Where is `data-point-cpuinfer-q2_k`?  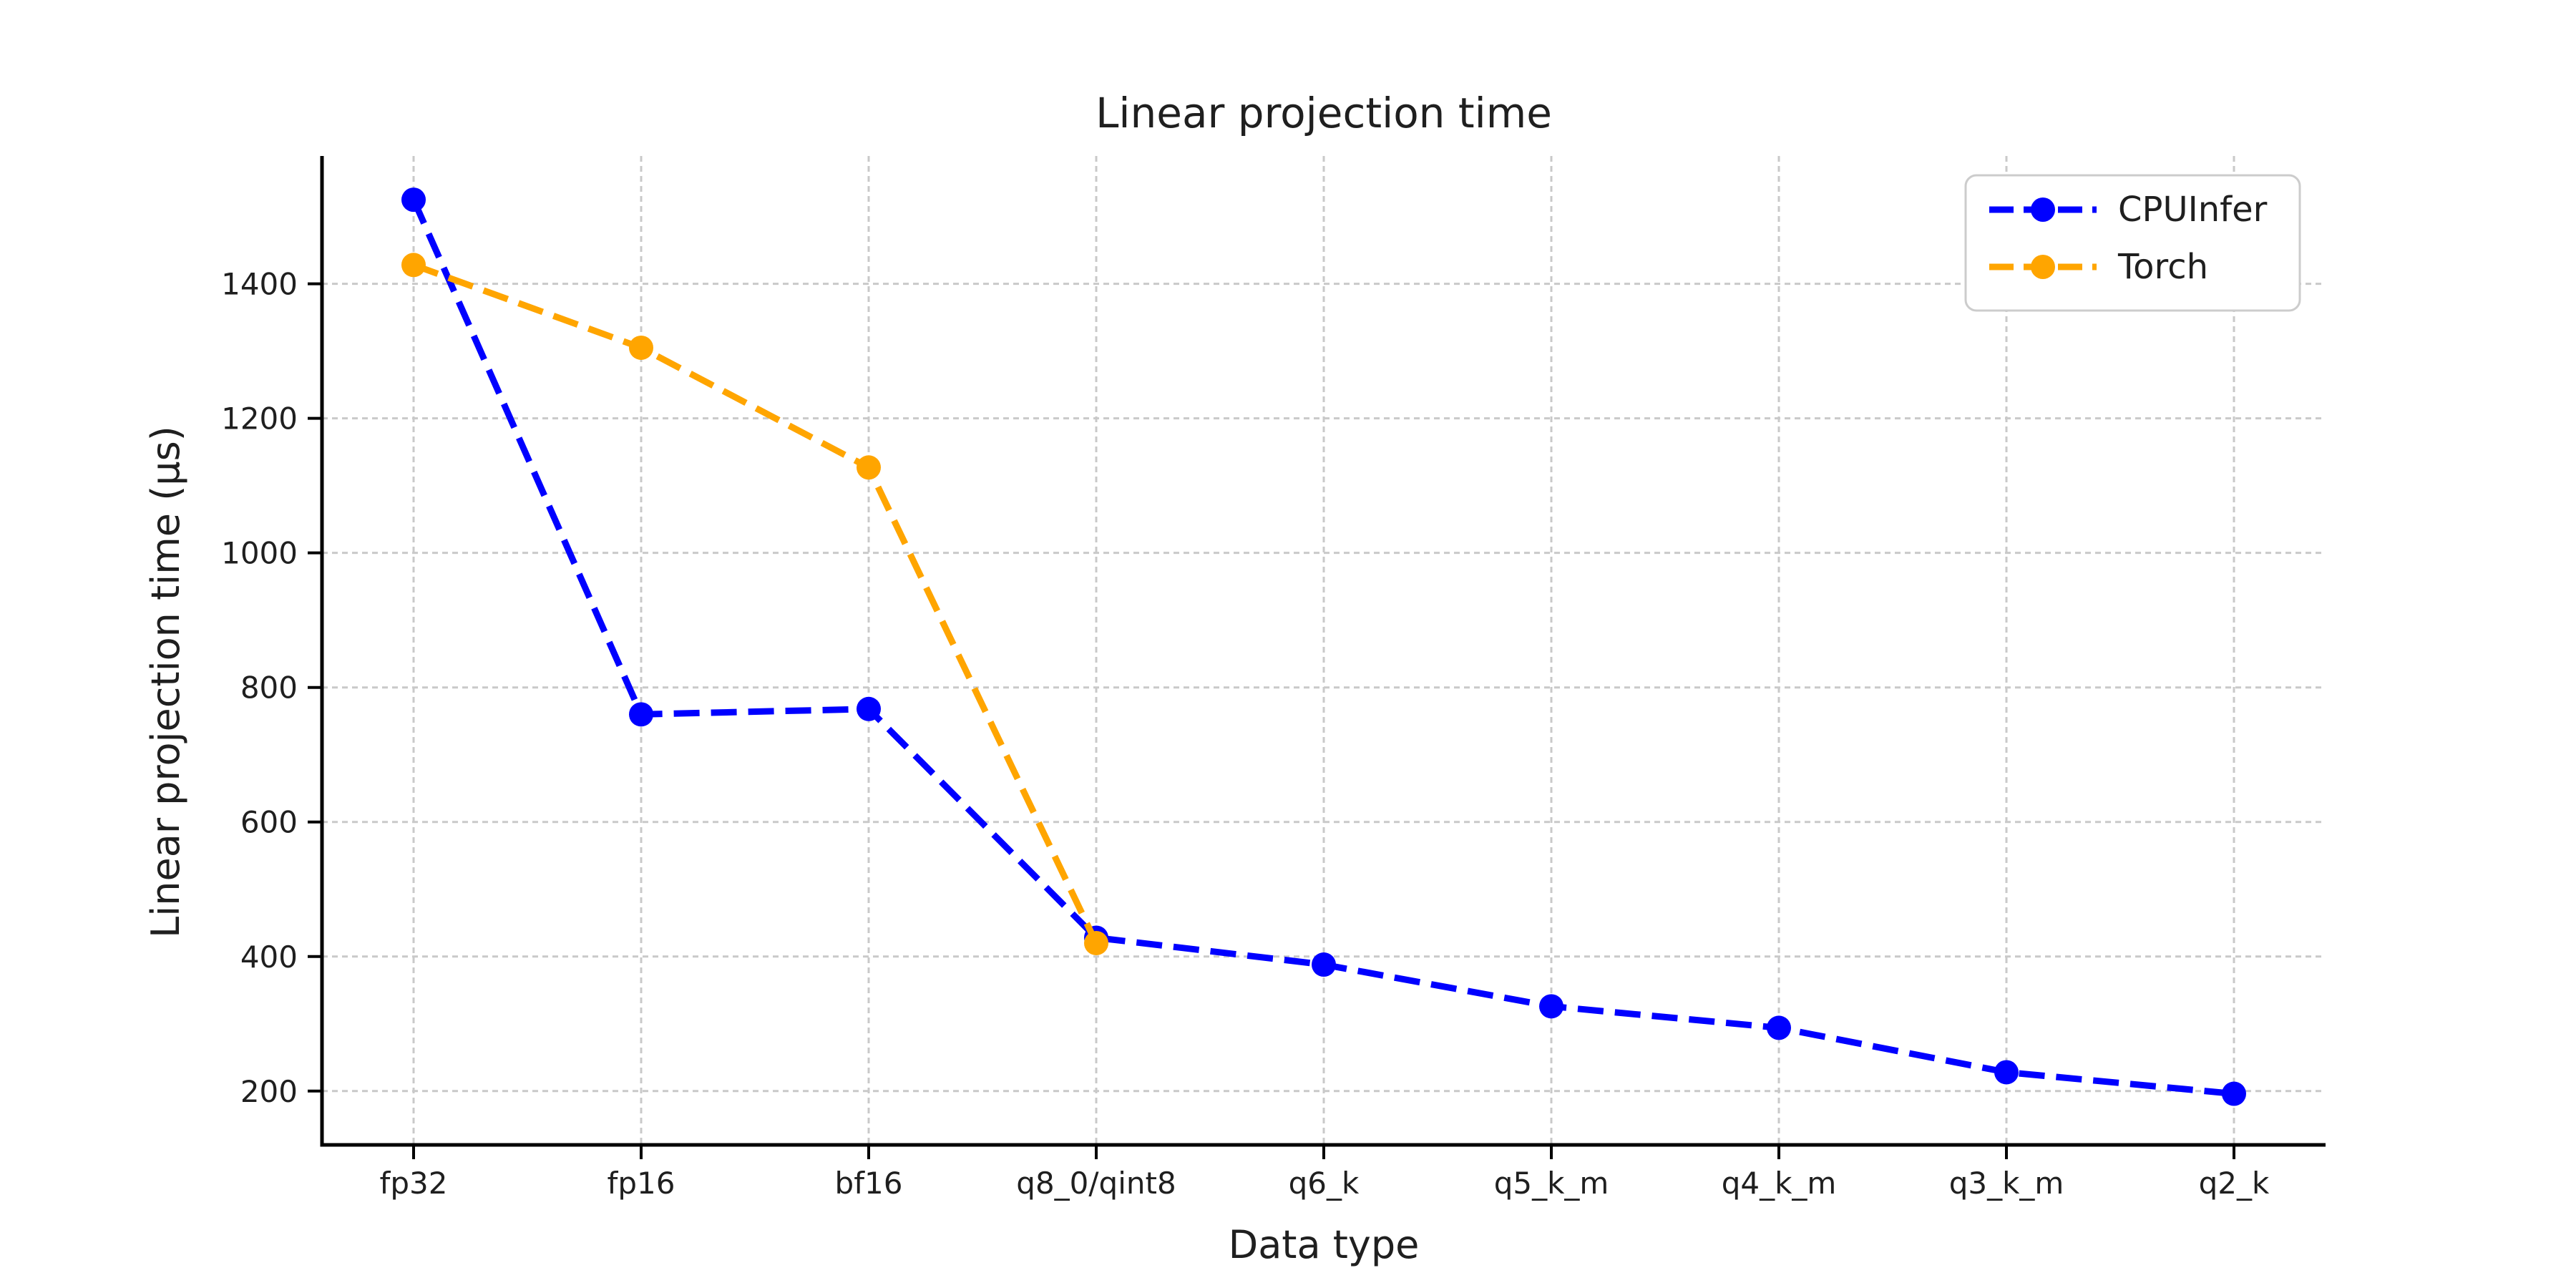
data-point-cpuinfer-q2_k is located at coordinates (2234, 1093).